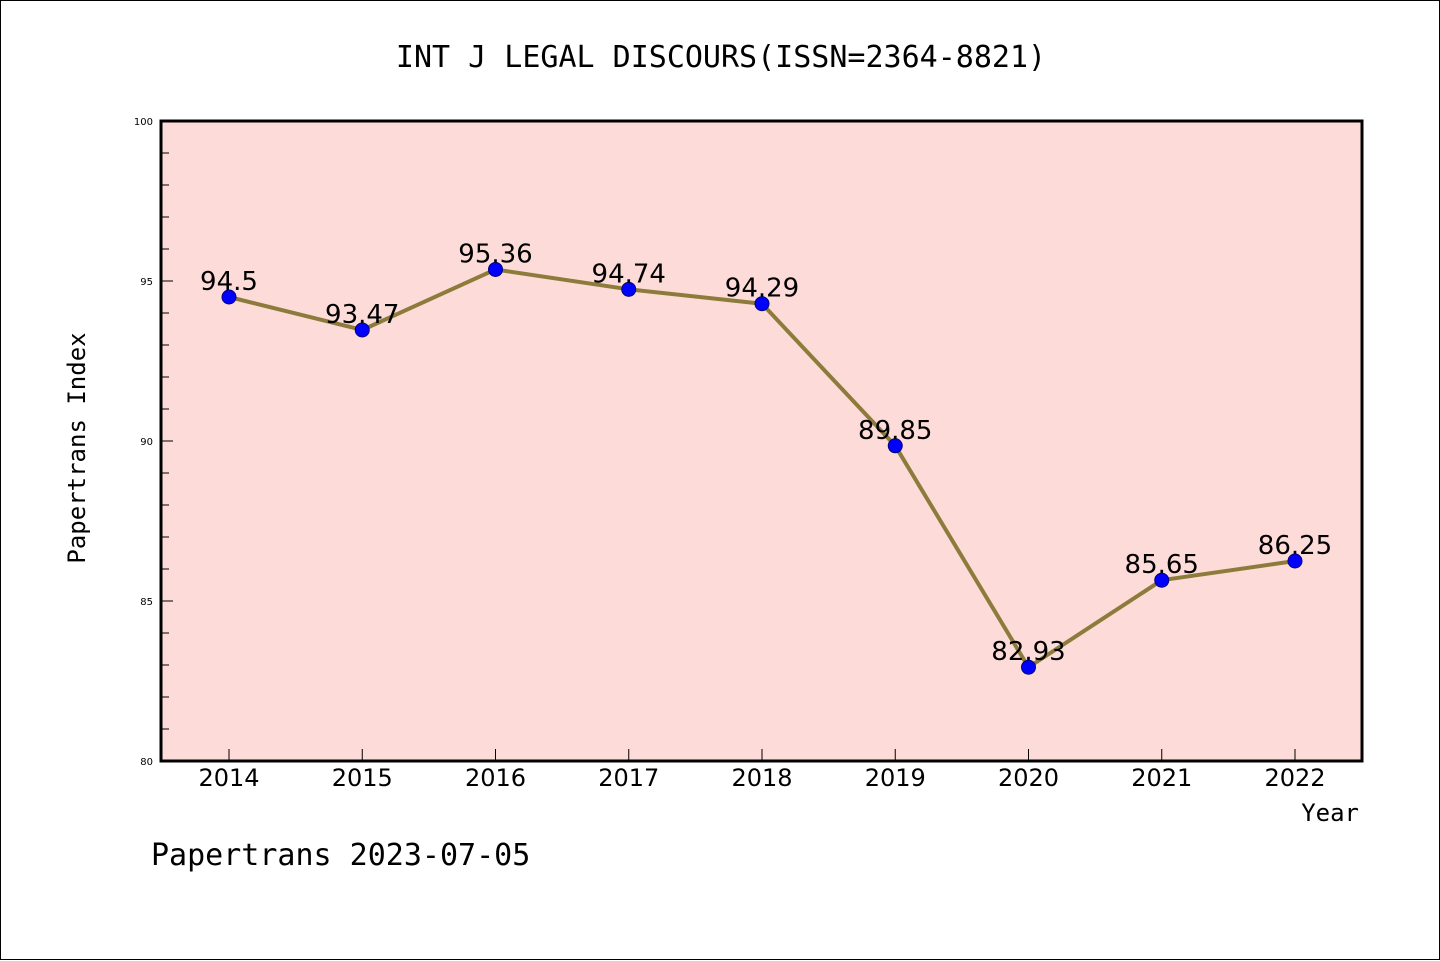 Image resolution: width=1440 pixels, height=961 pixels. I want to click on x-tick-label: 2022, so click(1294, 778).